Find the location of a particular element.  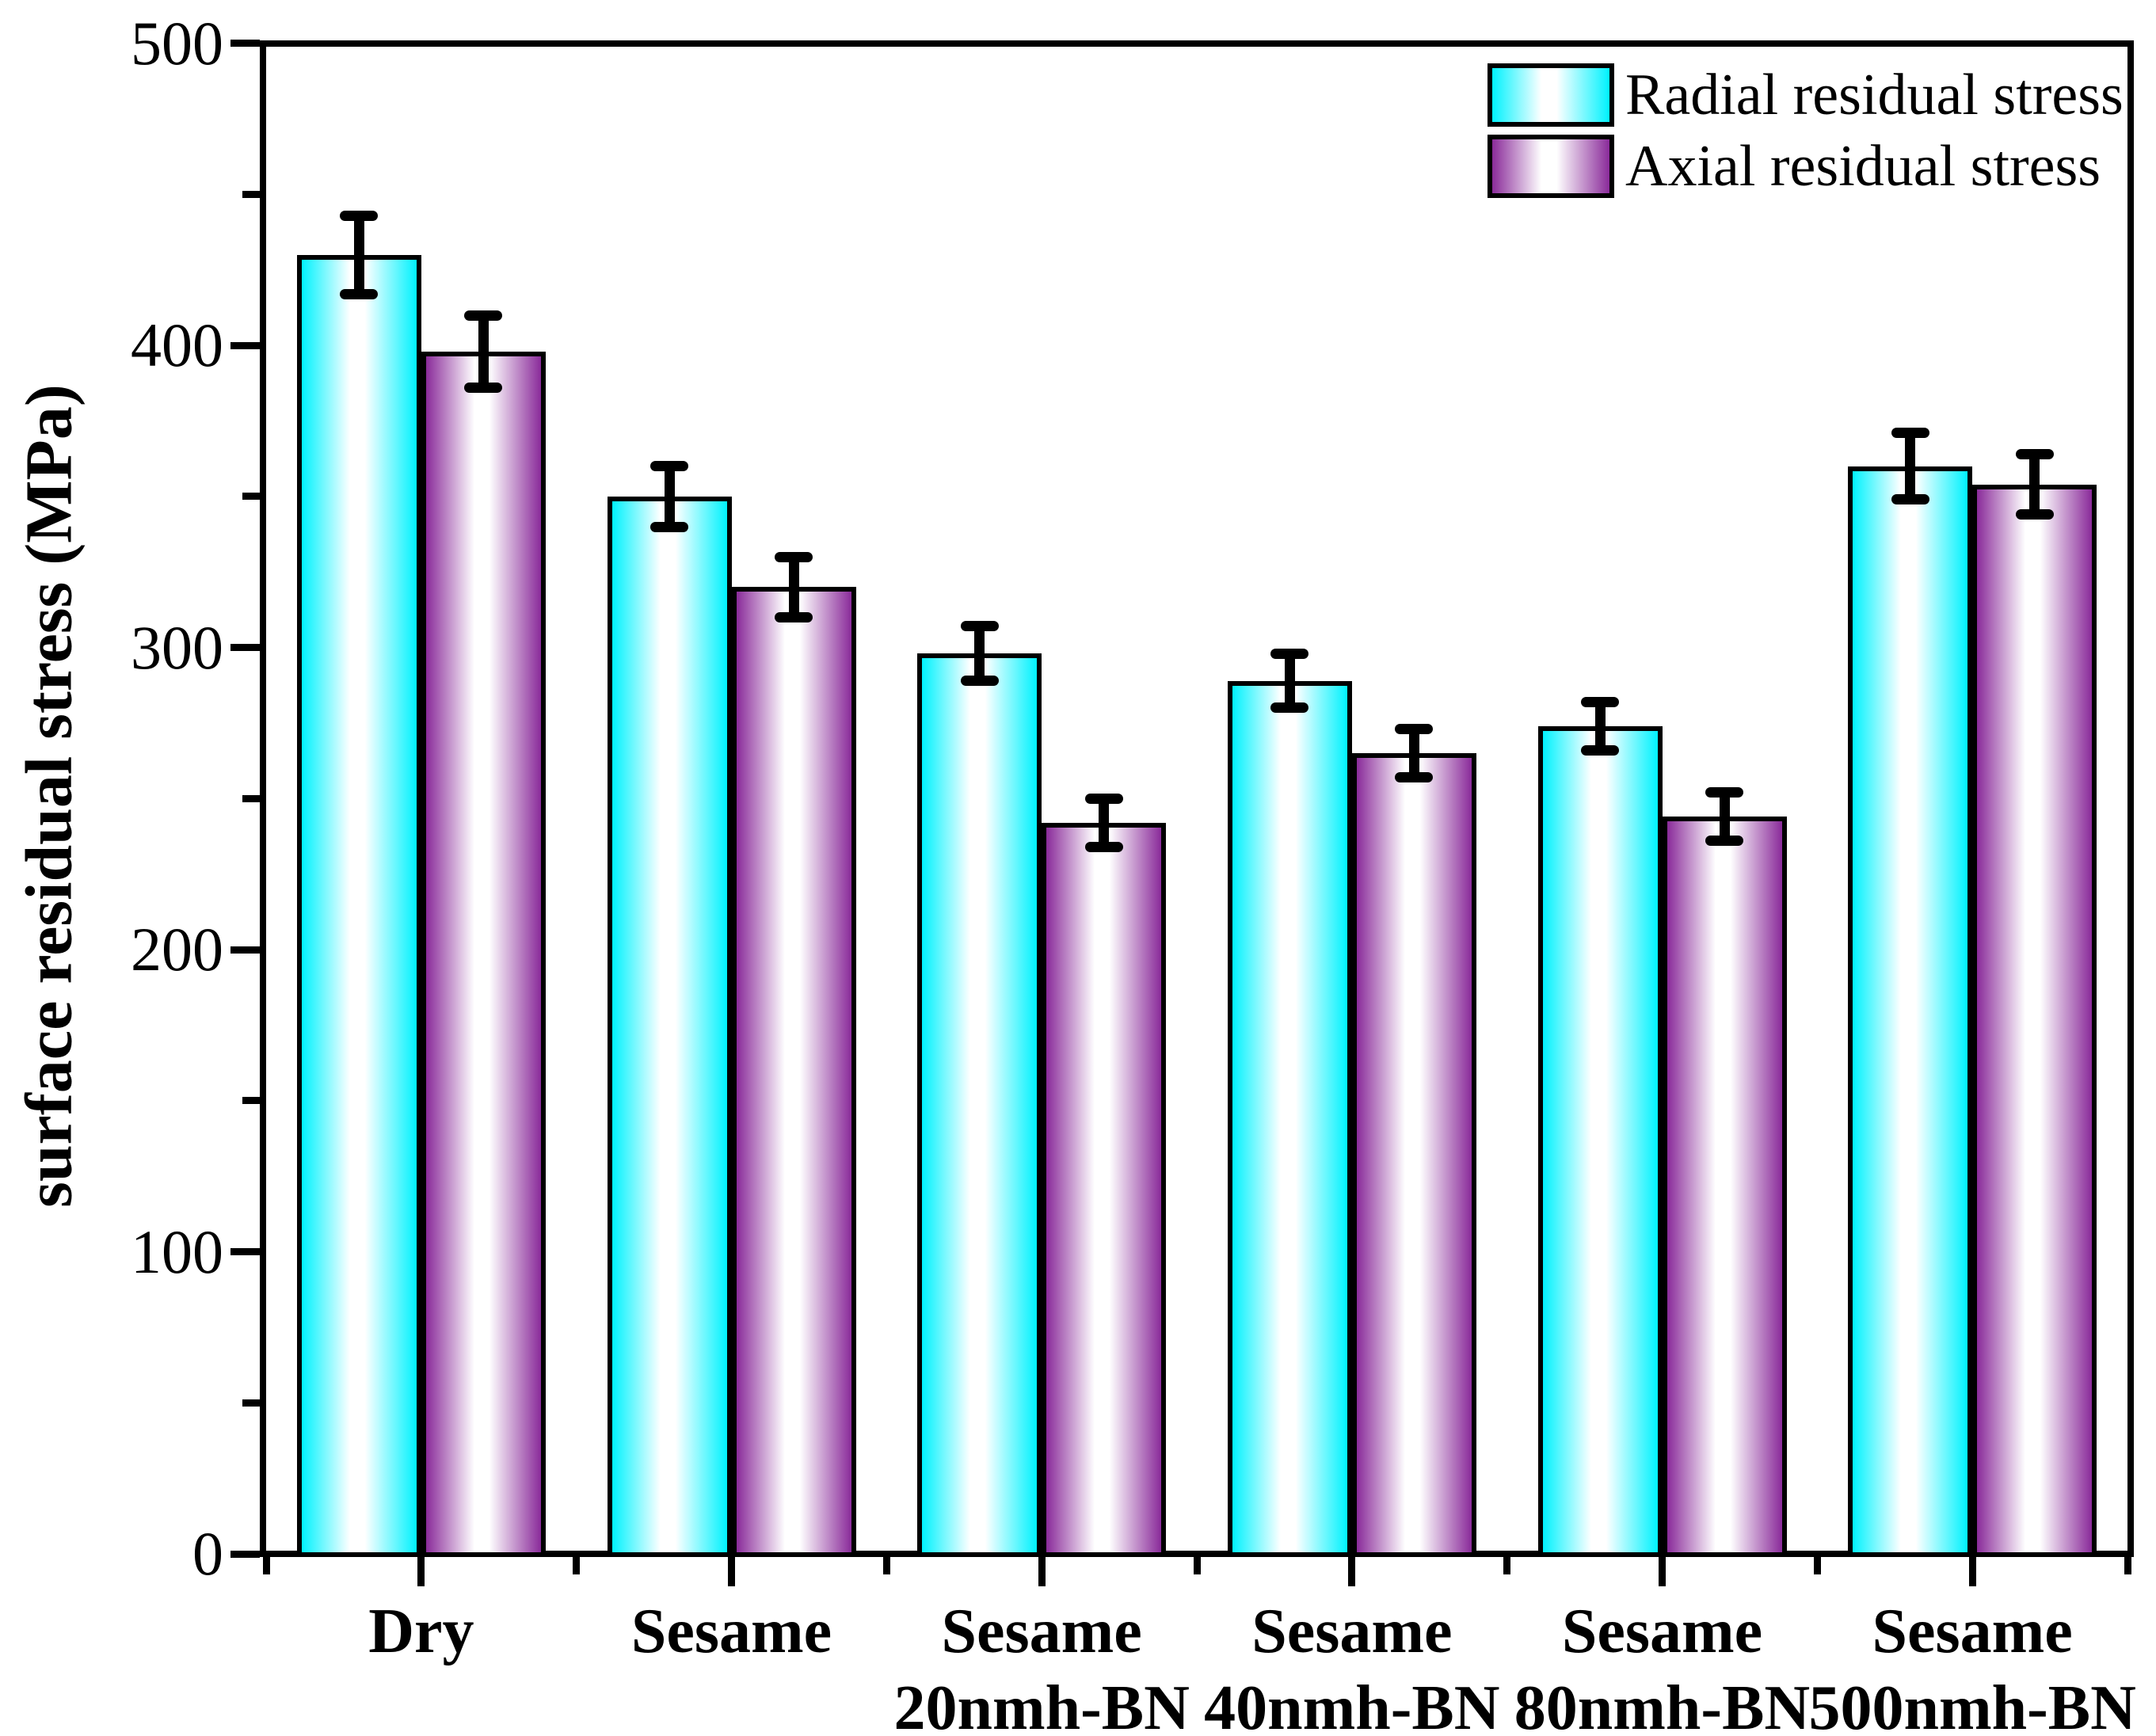

y-tick-label: 100 is located at coordinates (177, 1251).